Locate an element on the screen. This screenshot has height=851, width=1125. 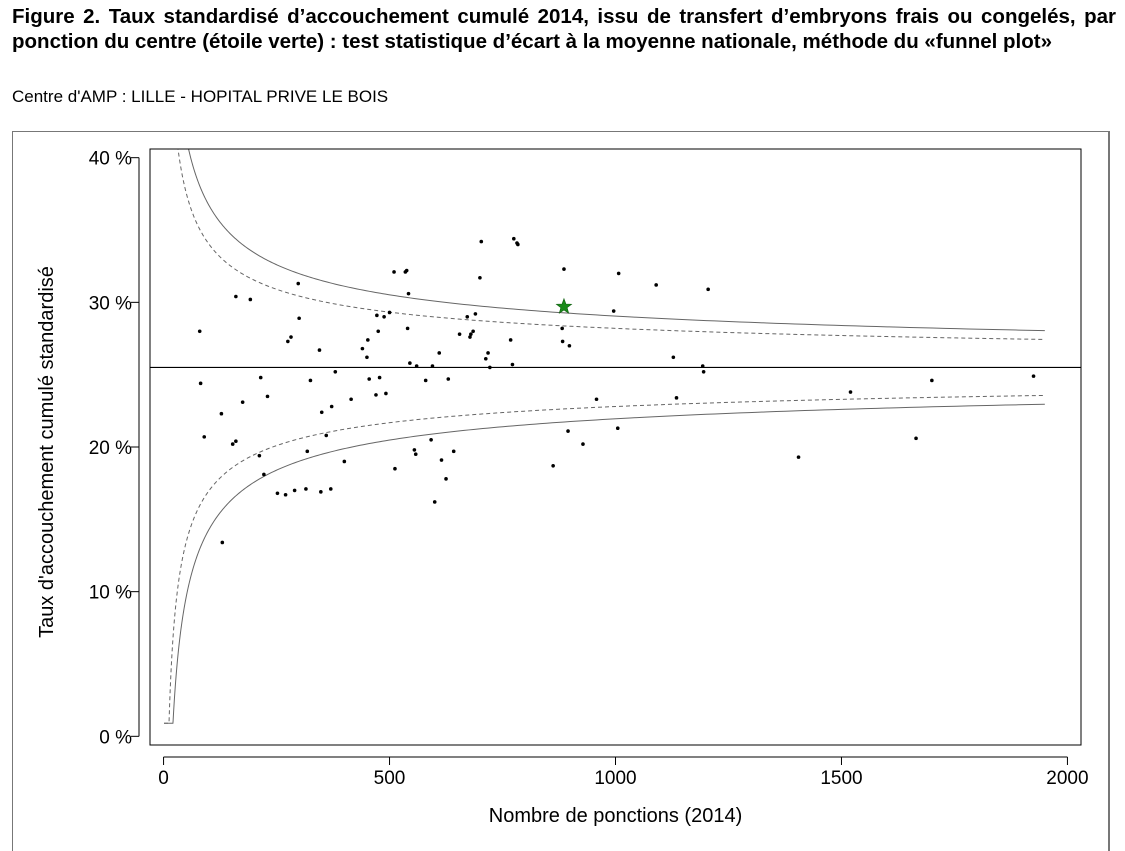
center-marker-group is located at coordinates (564, 305).